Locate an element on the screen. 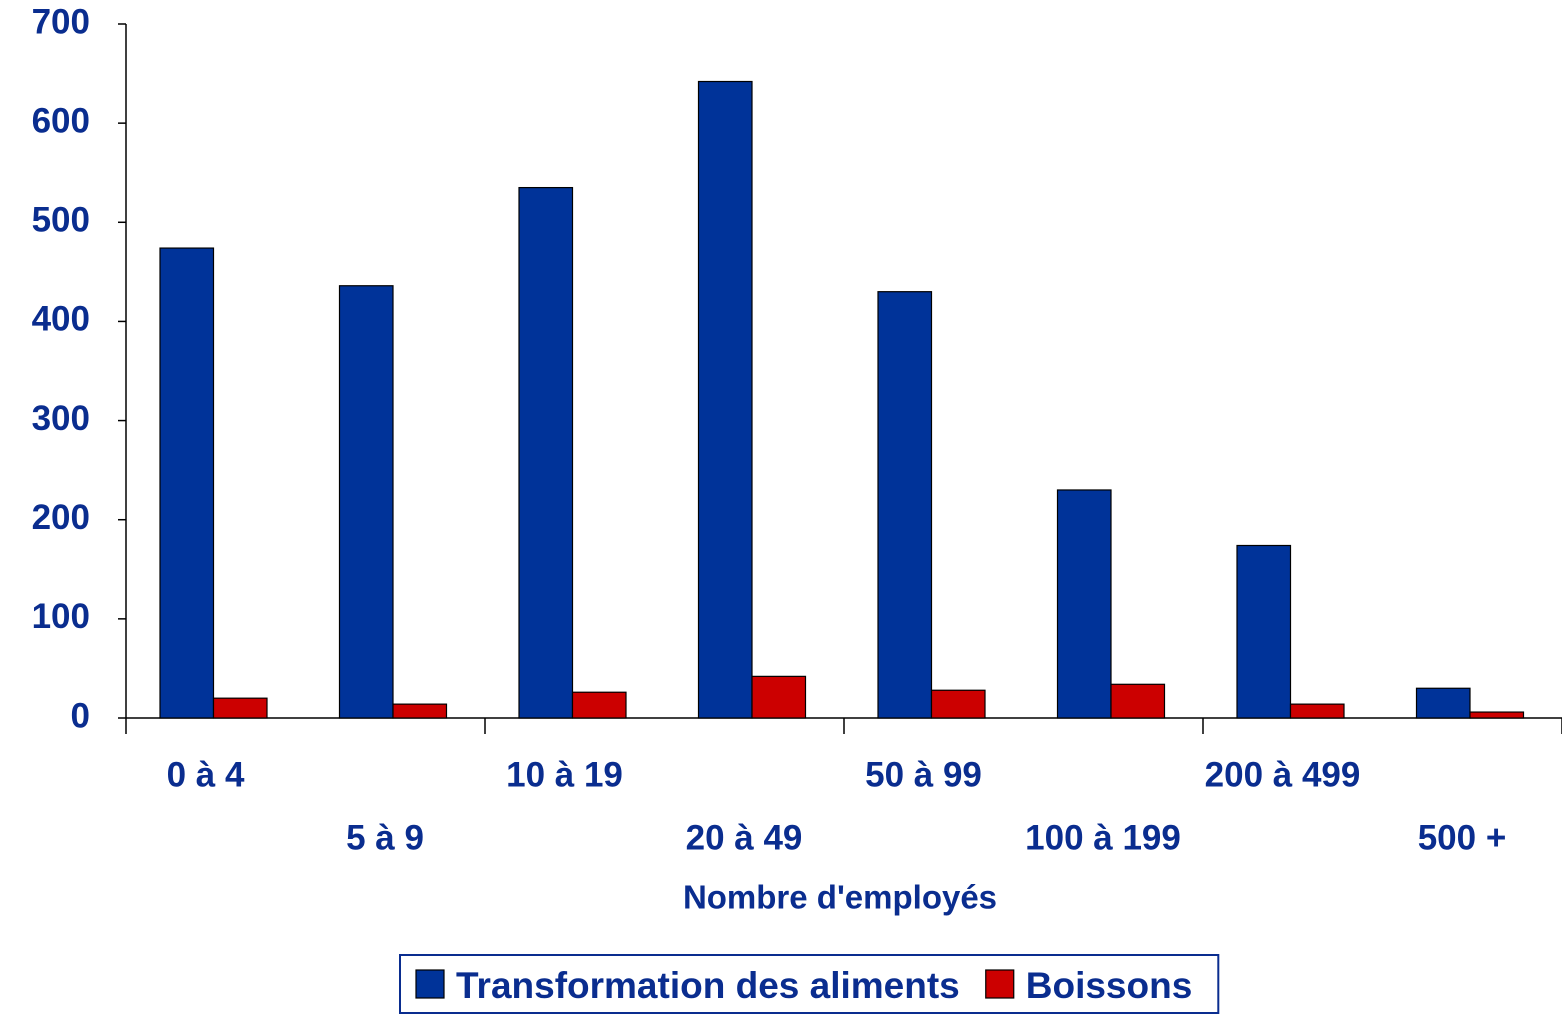 This screenshot has width=1562, height=1015. x-tick-label: 50 à 99 is located at coordinates (923, 774).